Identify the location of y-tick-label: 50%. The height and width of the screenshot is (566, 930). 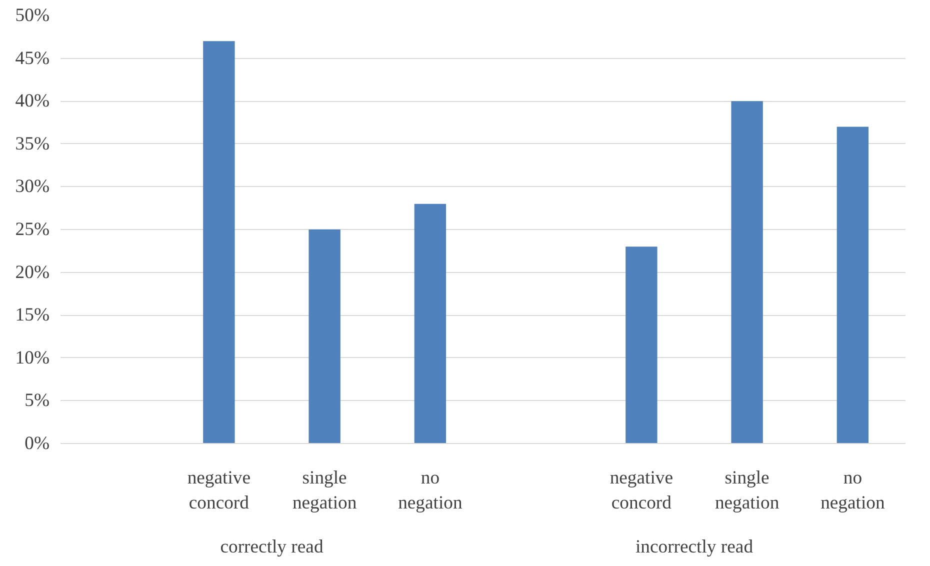
(32, 15).